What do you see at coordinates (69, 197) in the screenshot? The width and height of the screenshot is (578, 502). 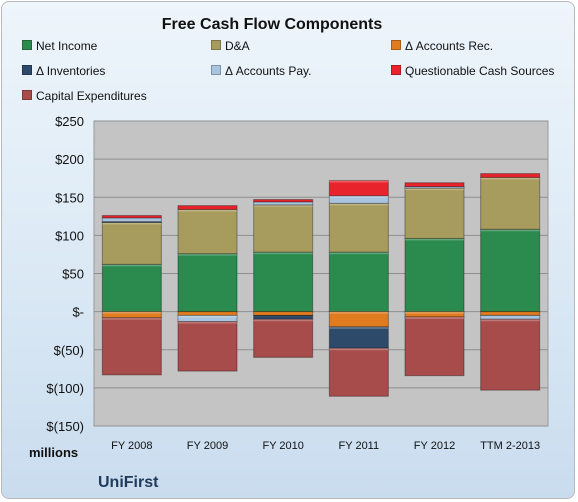 I see `y-tick-label: $150` at bounding box center [69, 197].